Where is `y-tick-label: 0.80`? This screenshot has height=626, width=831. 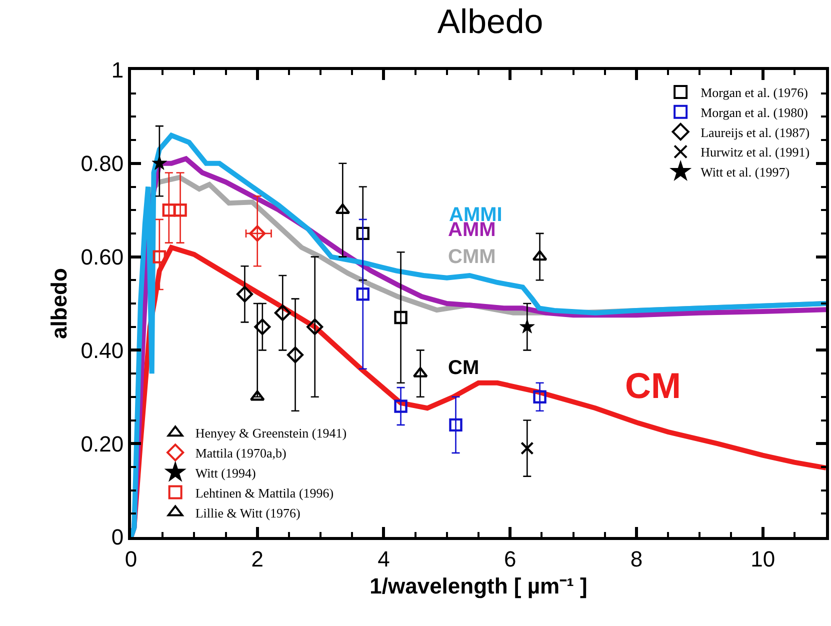 y-tick-label: 0.80 is located at coordinates (102, 163).